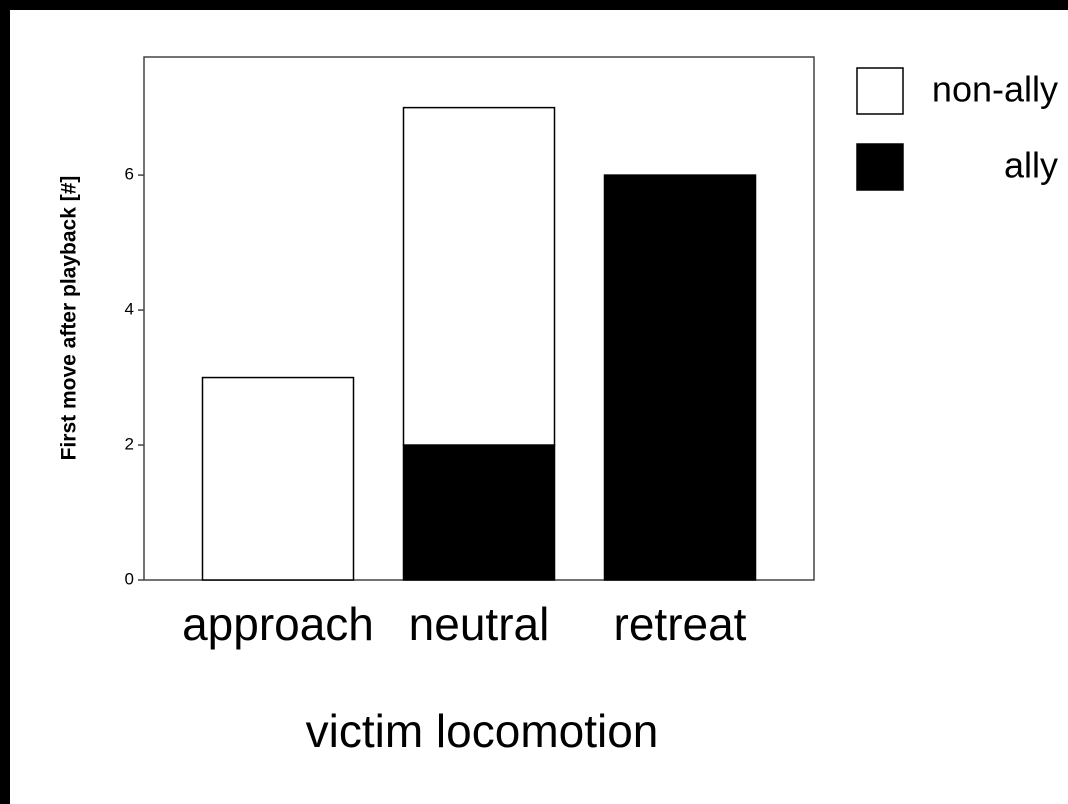  I want to click on y-tick-label: 0, so click(129, 578).